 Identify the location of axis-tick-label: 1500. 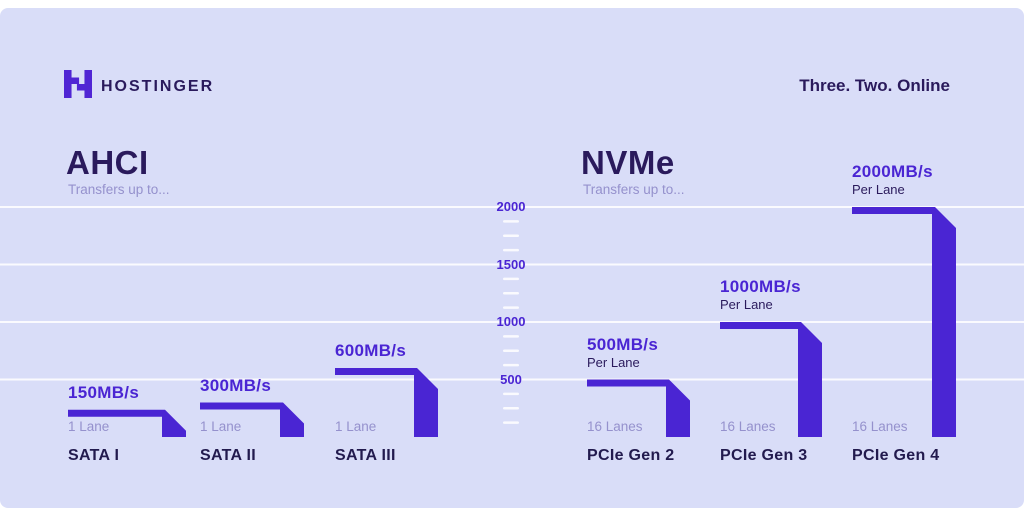
(511, 264).